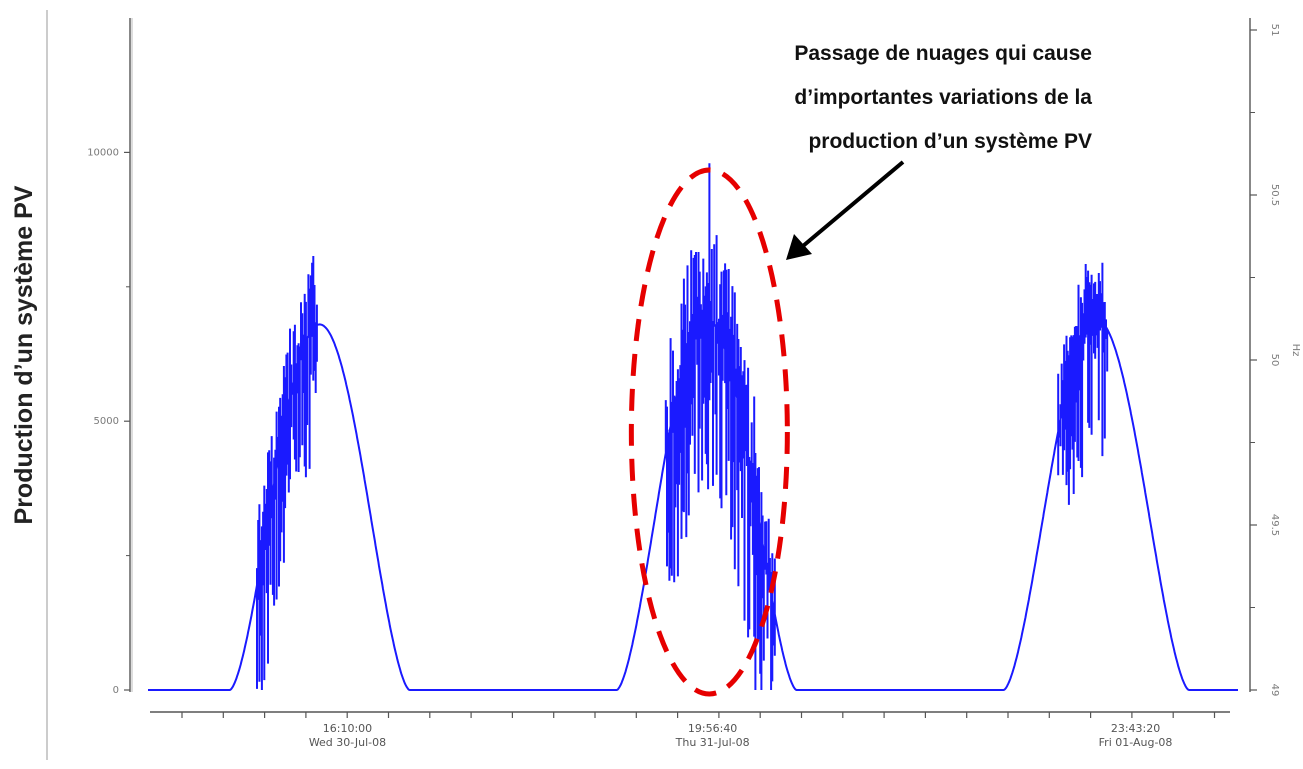 This screenshot has width=1303, height=769. I want to click on right-tick-label: 51, so click(1274, 30).